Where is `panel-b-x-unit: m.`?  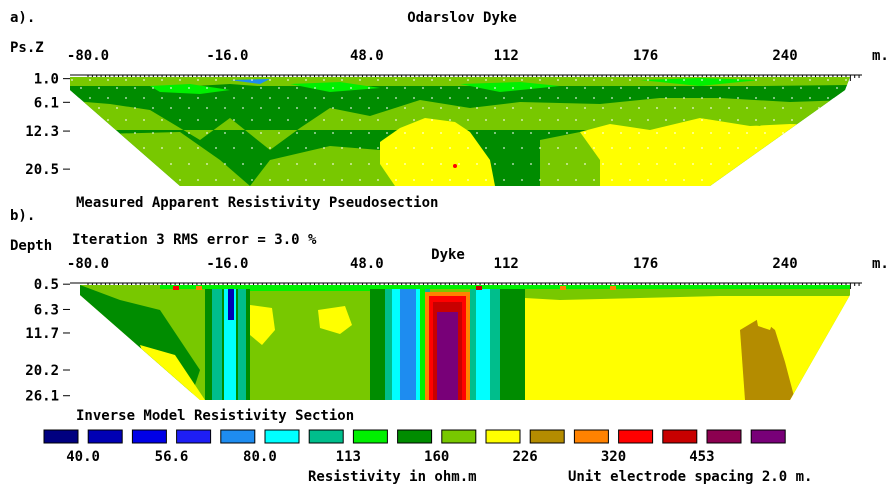 panel-b-x-unit: m. is located at coordinates (880, 264).